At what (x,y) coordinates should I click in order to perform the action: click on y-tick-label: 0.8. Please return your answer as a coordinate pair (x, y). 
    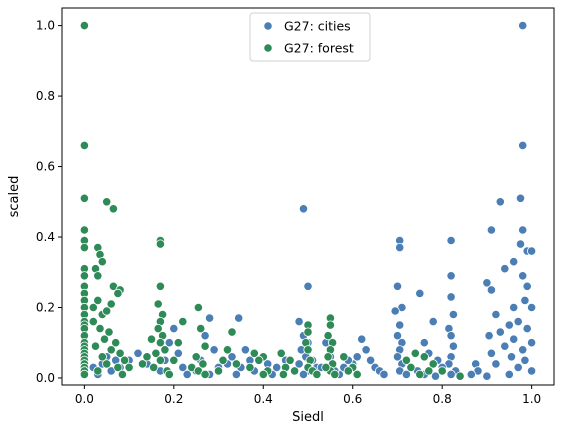
    Looking at the image, I should click on (45, 96).